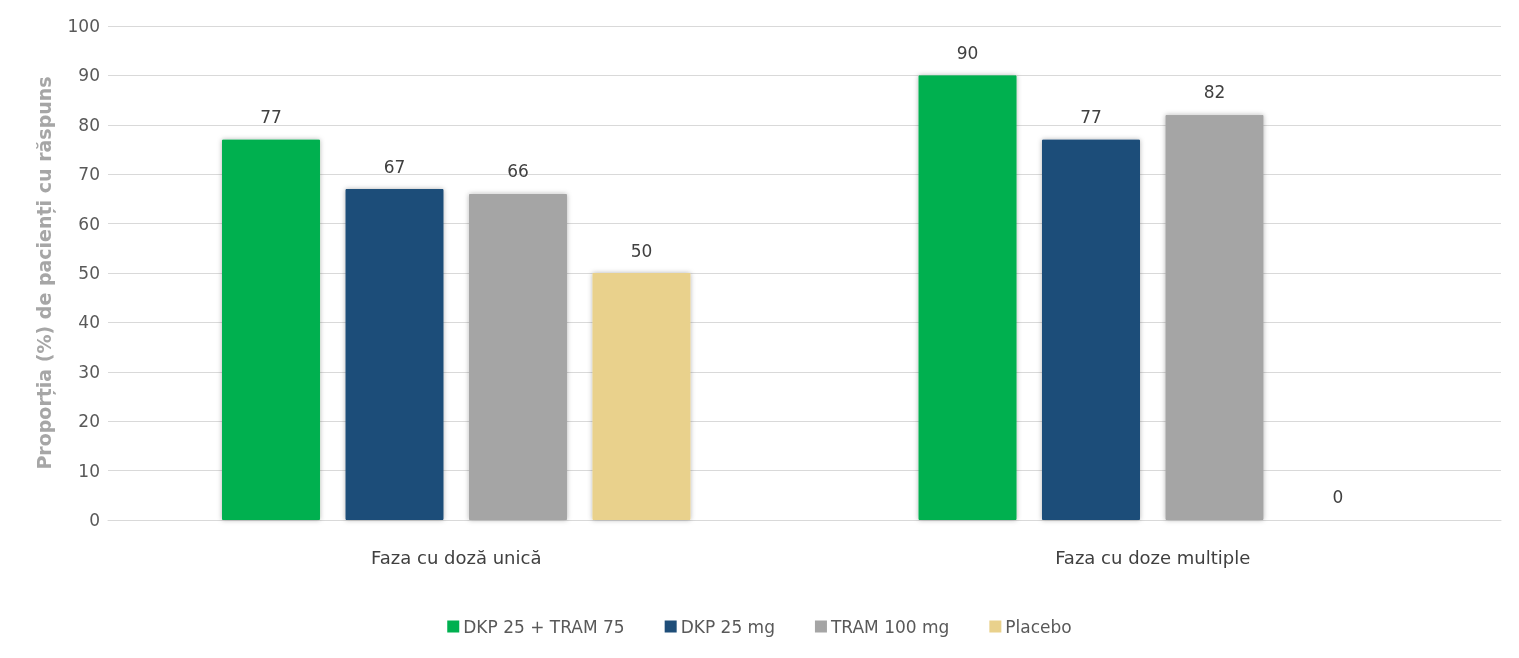 The image size is (1519, 658). What do you see at coordinates (89, 124) in the screenshot?
I see `y-tick-label: 80` at bounding box center [89, 124].